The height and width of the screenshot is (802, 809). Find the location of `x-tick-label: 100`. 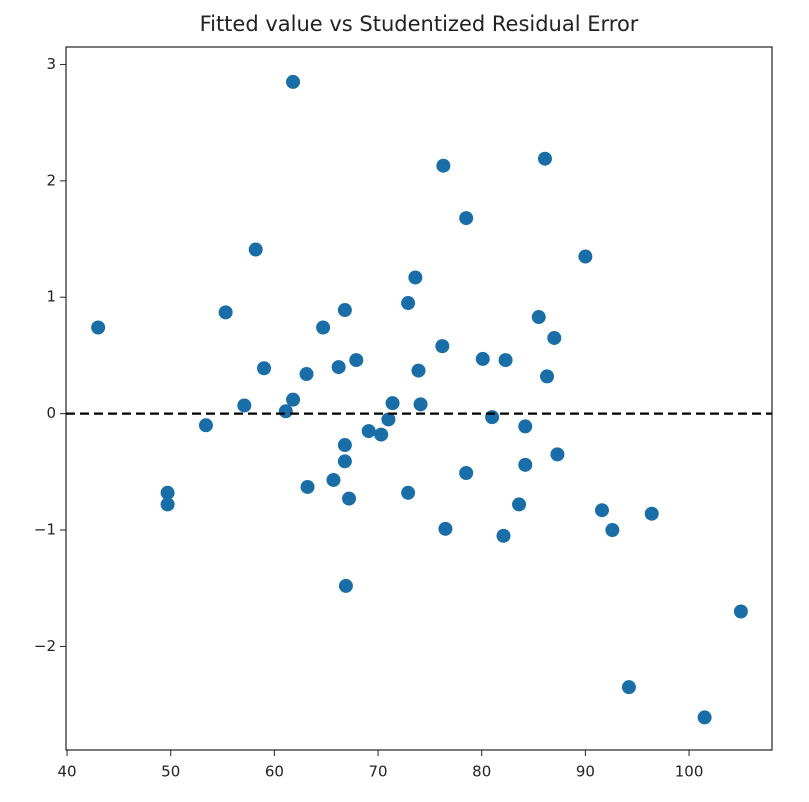

x-tick-label: 100 is located at coordinates (689, 772).